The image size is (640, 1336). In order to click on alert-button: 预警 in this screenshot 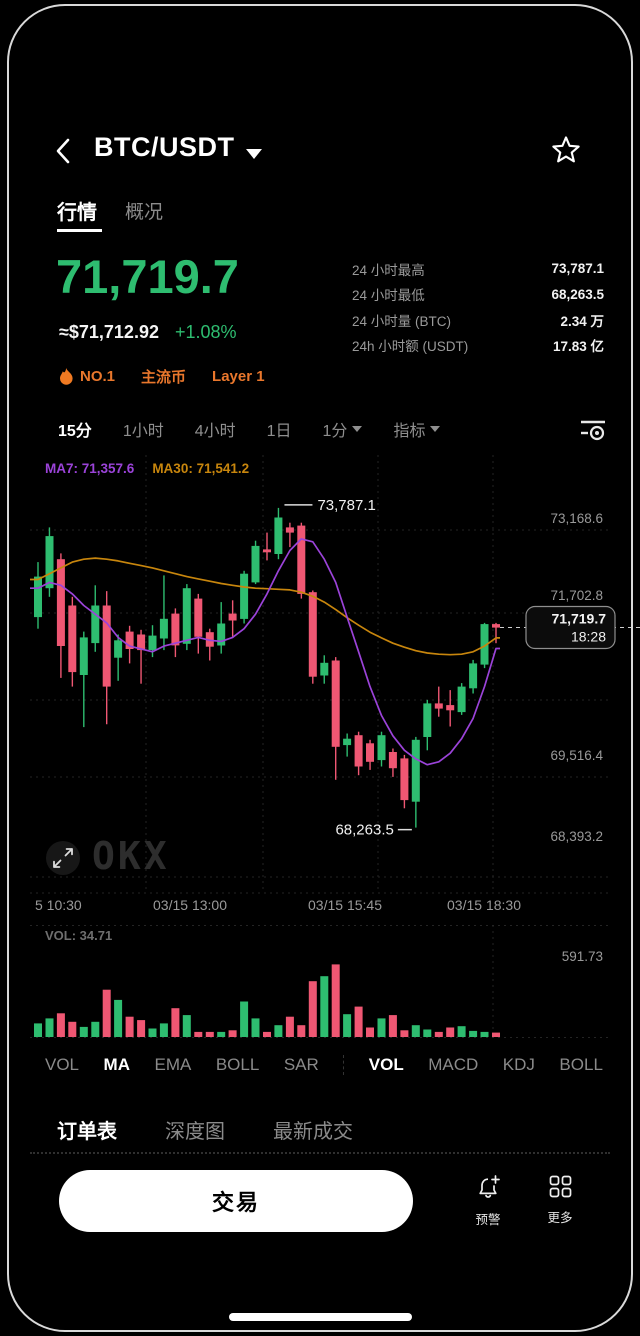, I will do `click(488, 1201)`.